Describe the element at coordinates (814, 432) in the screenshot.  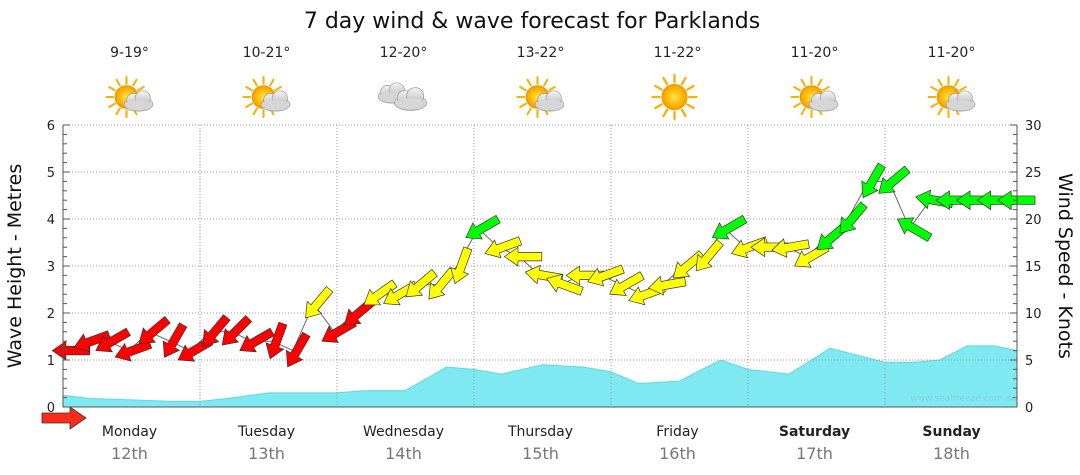
I see `day-name: Saturday` at that location.